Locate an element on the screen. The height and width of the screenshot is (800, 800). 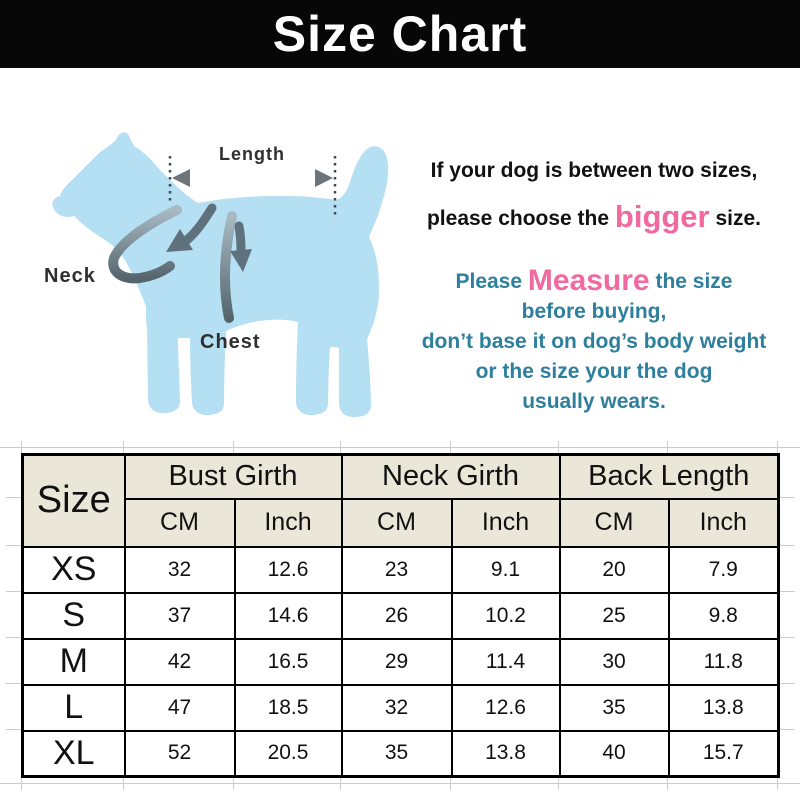
table-row: XL 52 20.5 35 13.8 40 15.7 is located at coordinates (400, 753).